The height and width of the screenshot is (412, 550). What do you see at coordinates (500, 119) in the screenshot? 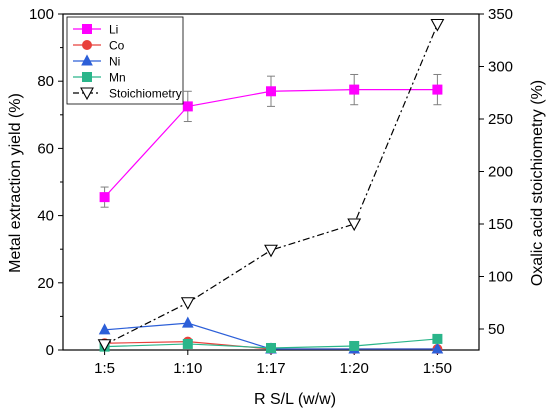
I see `right-y-tick-label: 250` at bounding box center [500, 119].